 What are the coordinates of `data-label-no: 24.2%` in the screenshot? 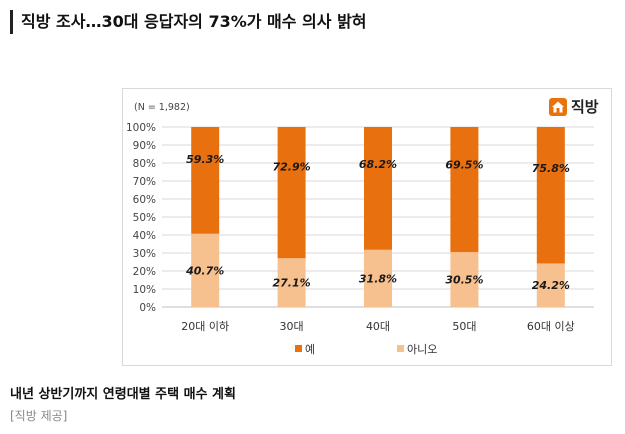 It's located at (551, 285).